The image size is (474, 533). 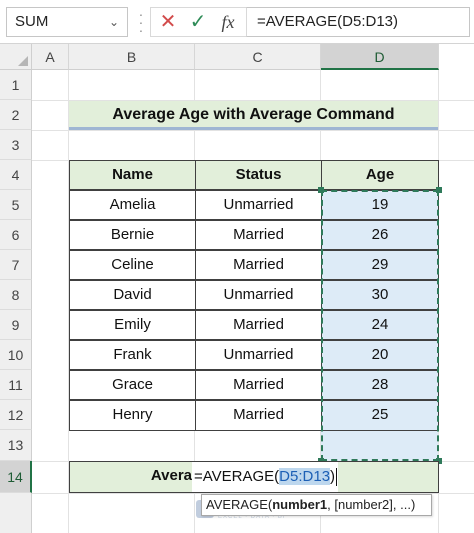 What do you see at coordinates (252, 517) in the screenshot?
I see `watermark-tagline: EXCEL · DATA · BI` at bounding box center [252, 517].